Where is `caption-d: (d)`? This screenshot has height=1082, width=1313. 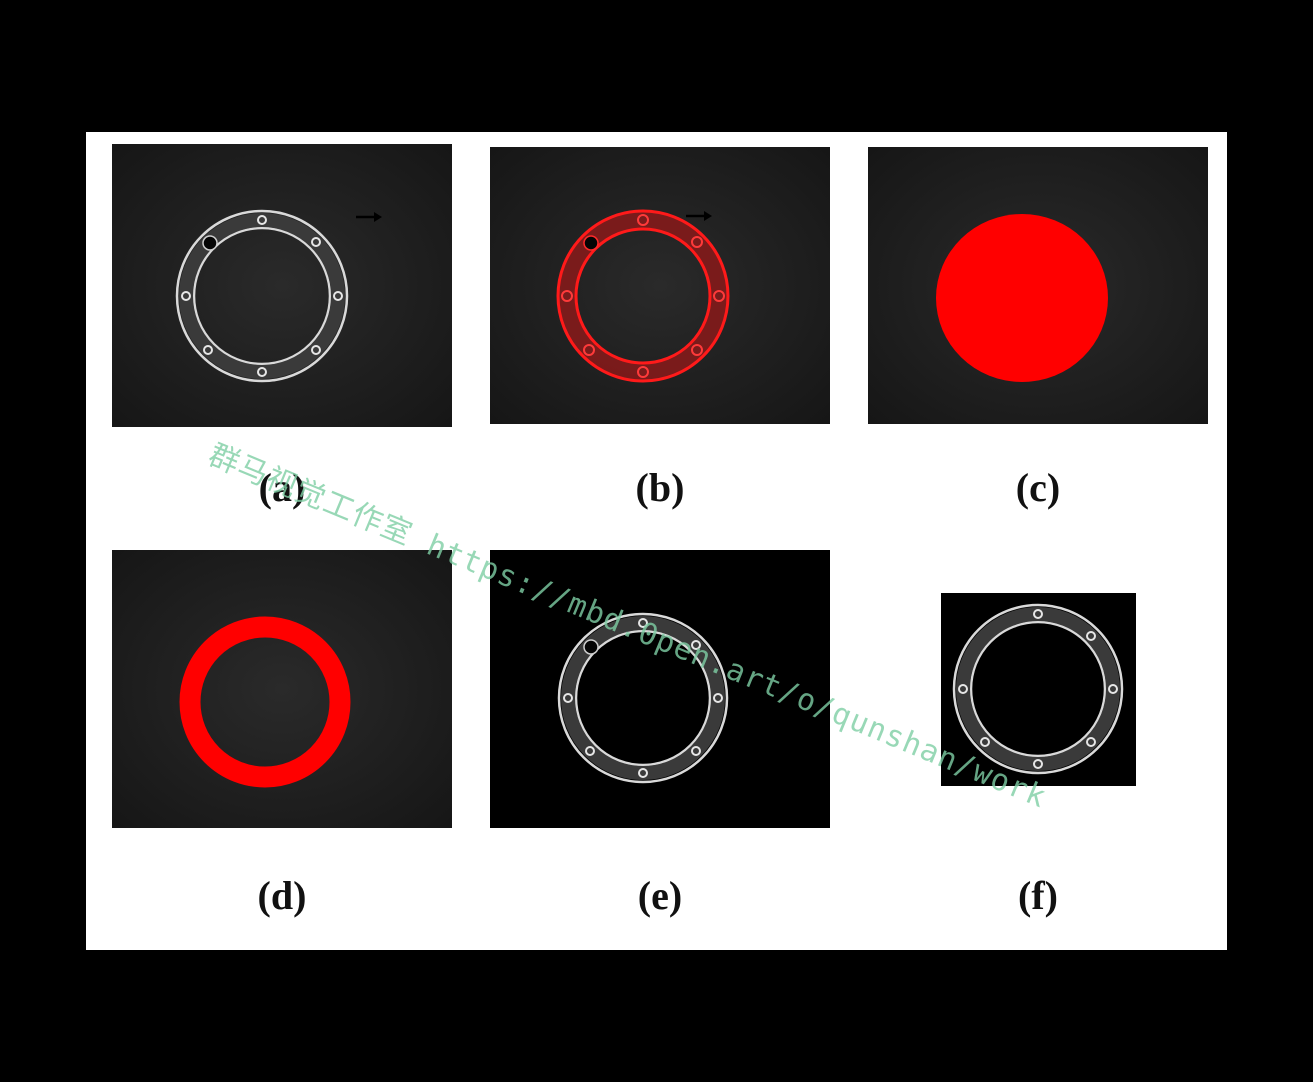
caption-d: (d) is located at coordinates (282, 896).